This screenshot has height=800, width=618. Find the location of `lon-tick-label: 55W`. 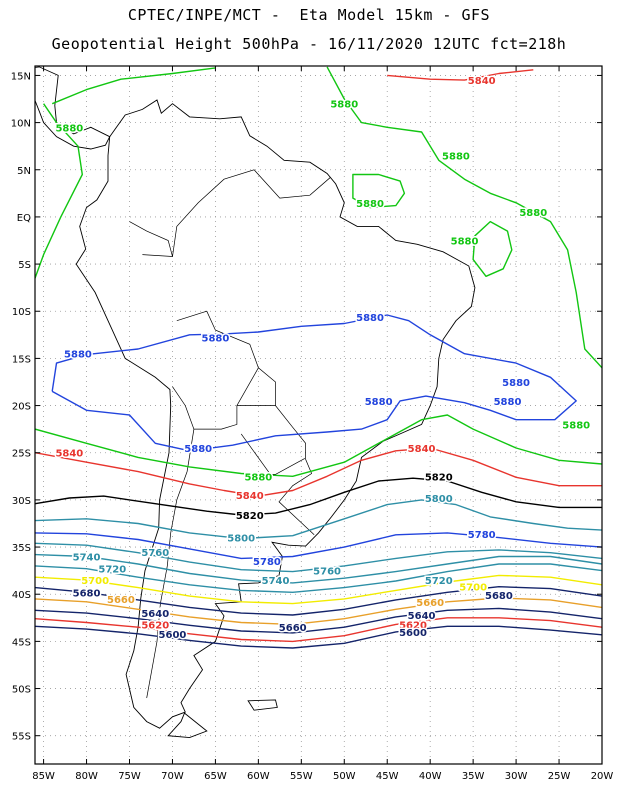

lon-tick-label: 55W is located at coordinates (301, 776).